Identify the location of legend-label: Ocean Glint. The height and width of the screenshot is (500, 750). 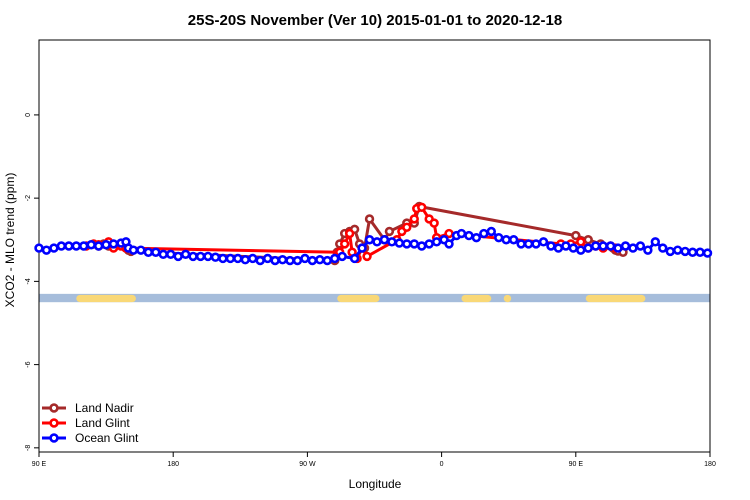
(107, 438).